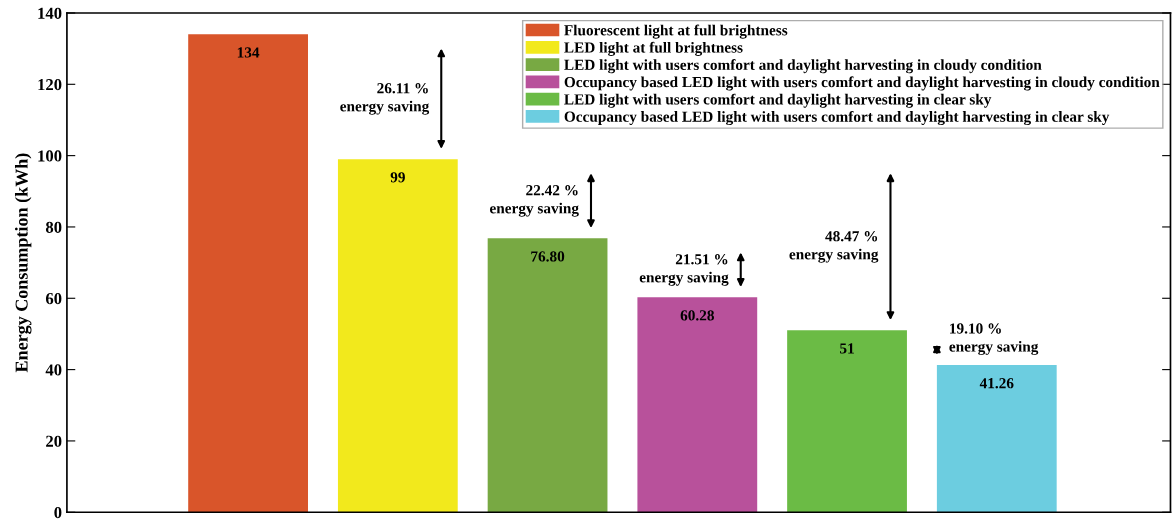 Image resolution: width=1174 pixels, height=519 pixels. I want to click on data-label: 41.26, so click(996, 383).